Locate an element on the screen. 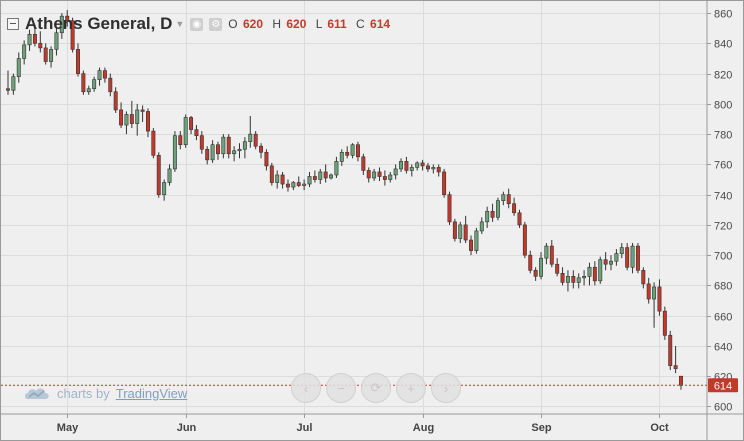 The height and width of the screenshot is (441, 744). y-tick-label: 860 is located at coordinates (723, 15).